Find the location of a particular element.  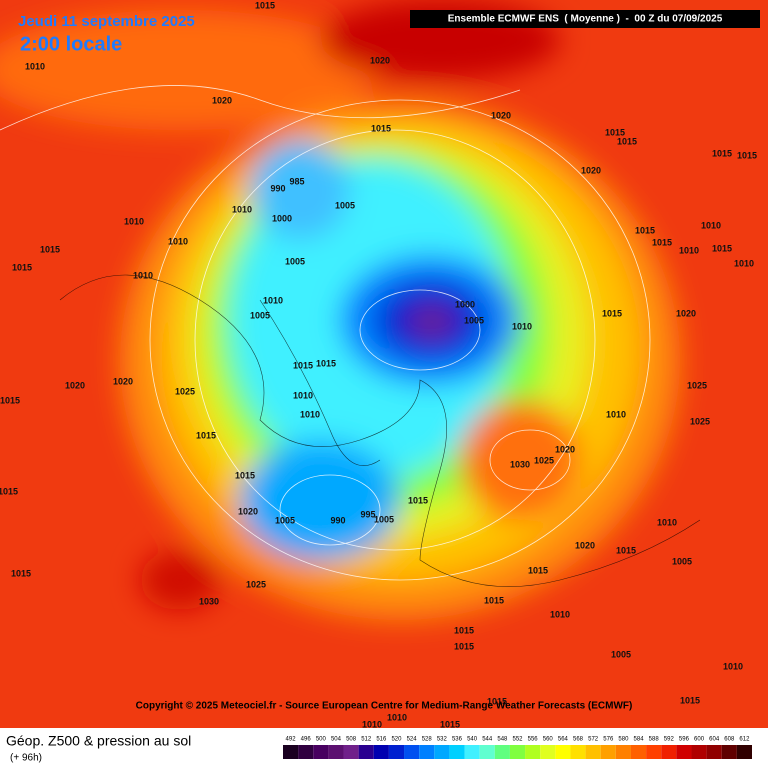

legend-label: 520 is located at coordinates (396, 740).